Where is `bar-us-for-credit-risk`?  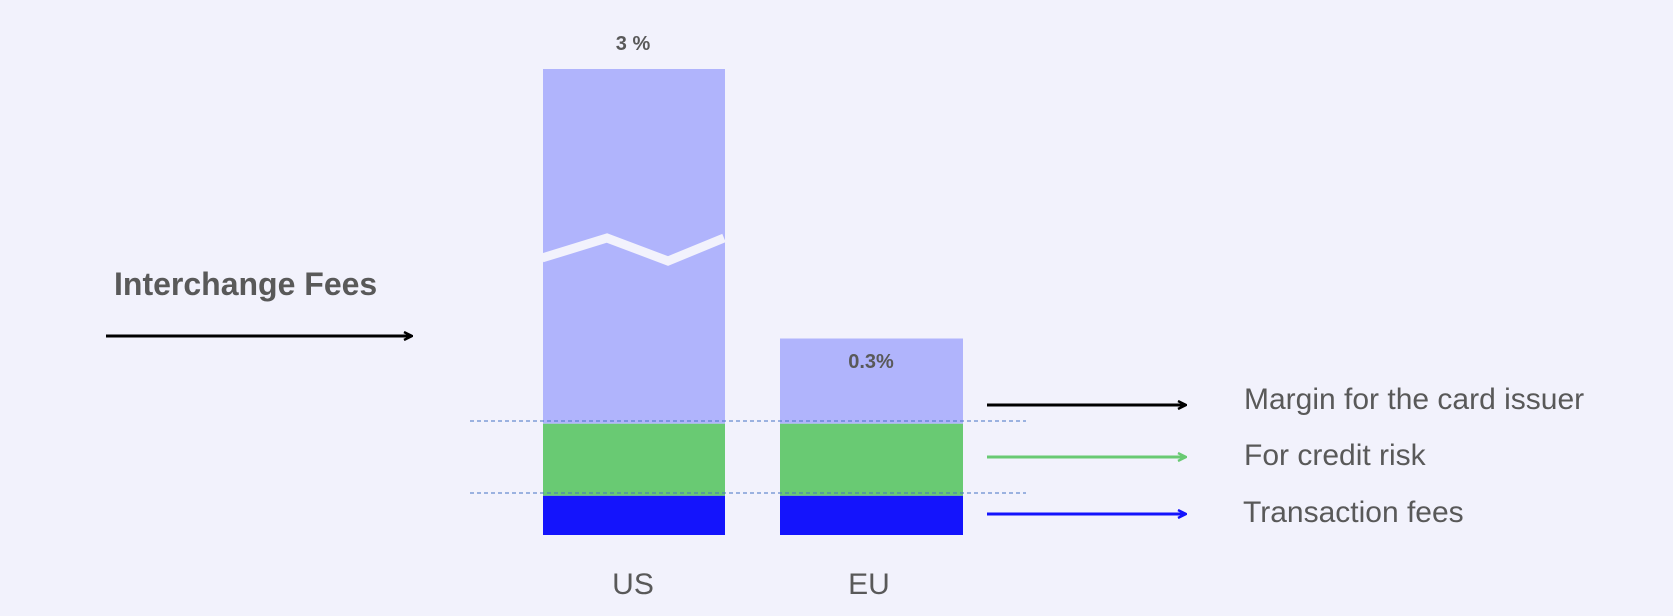 bar-us-for-credit-risk is located at coordinates (634, 459).